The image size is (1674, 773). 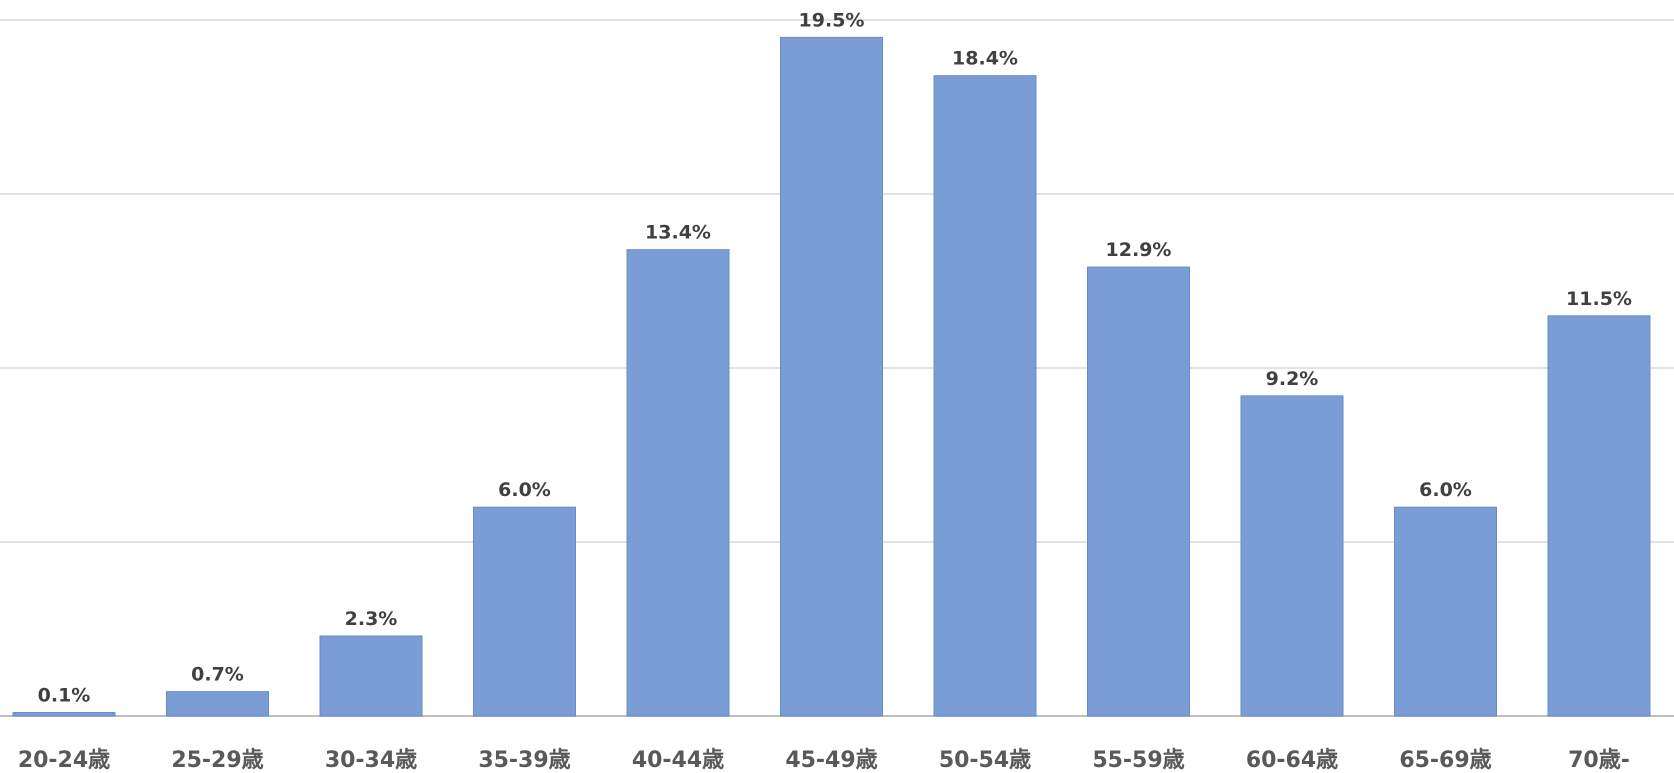 What do you see at coordinates (217, 675) in the screenshot?
I see `data-label: 0.7%` at bounding box center [217, 675].